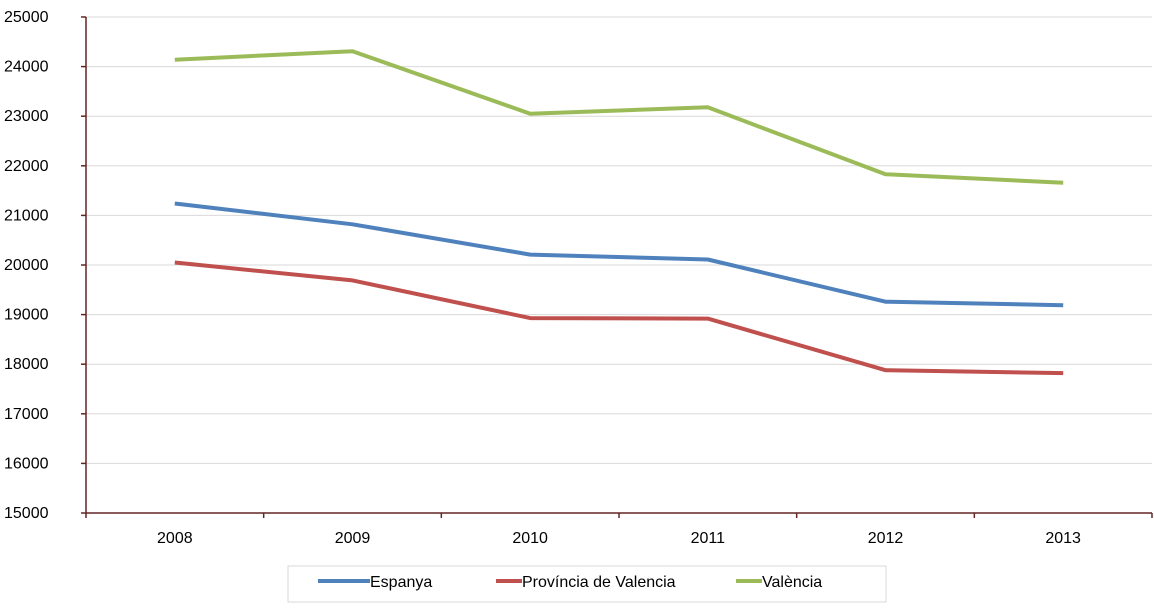 This screenshot has height=610, width=1154. What do you see at coordinates (599, 582) in the screenshot?
I see `legend-label-2: Província de Valencia` at bounding box center [599, 582].